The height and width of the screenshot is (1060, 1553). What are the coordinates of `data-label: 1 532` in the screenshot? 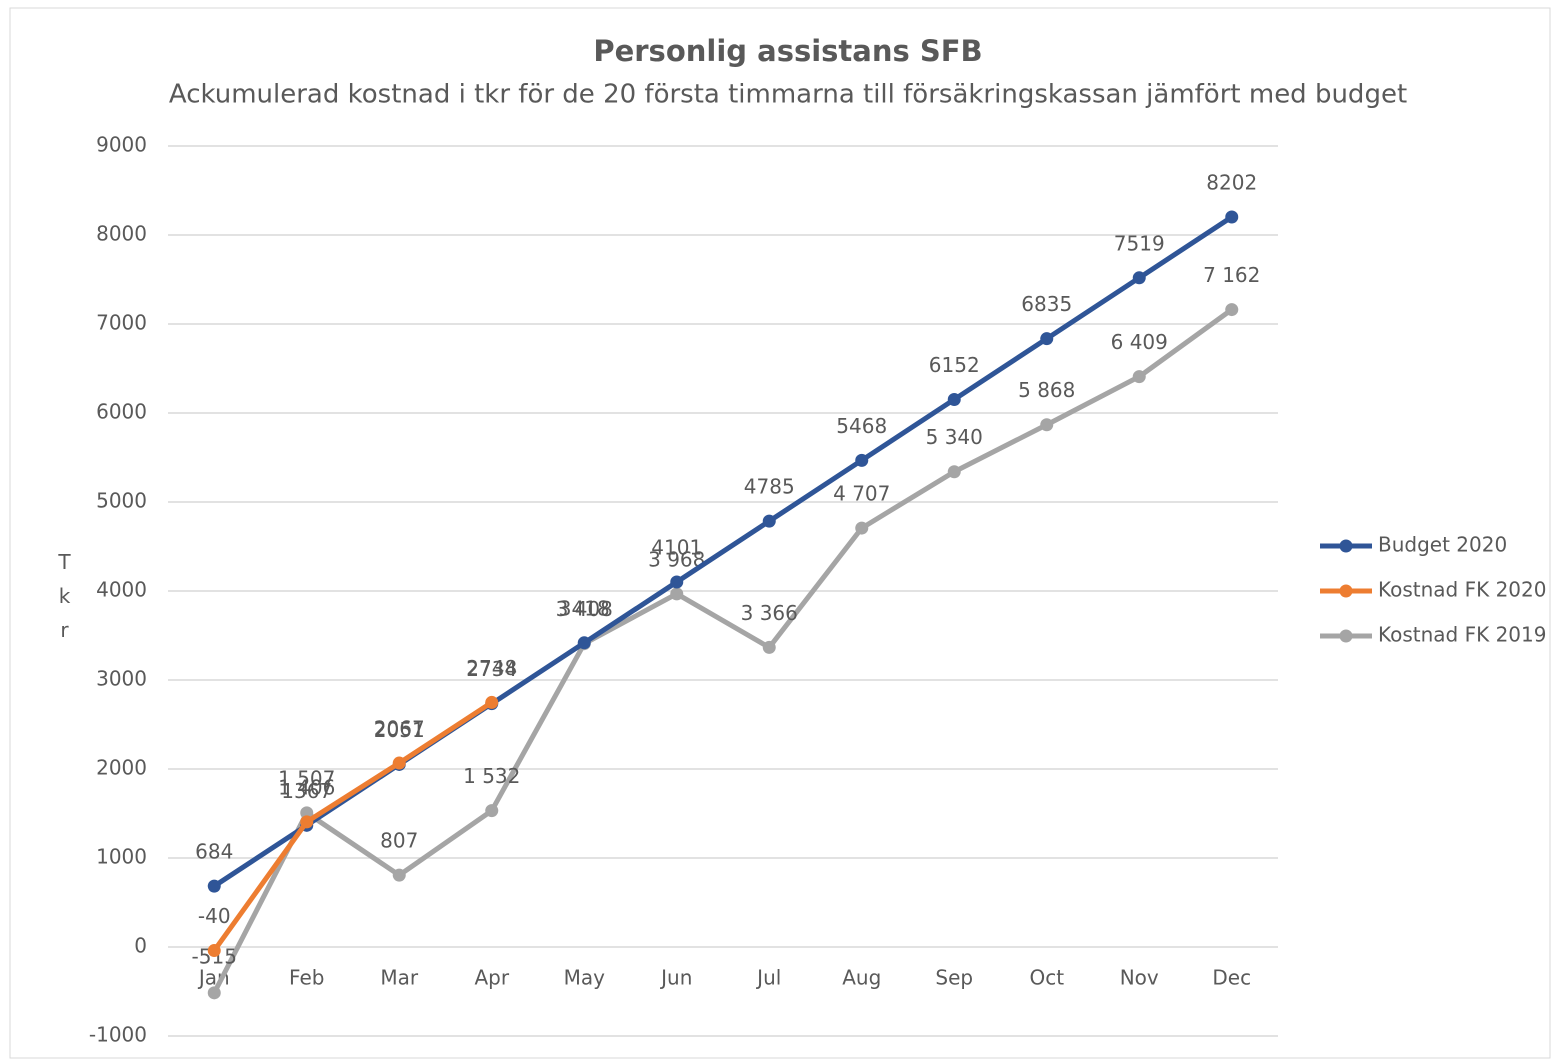 It's located at (491, 776).